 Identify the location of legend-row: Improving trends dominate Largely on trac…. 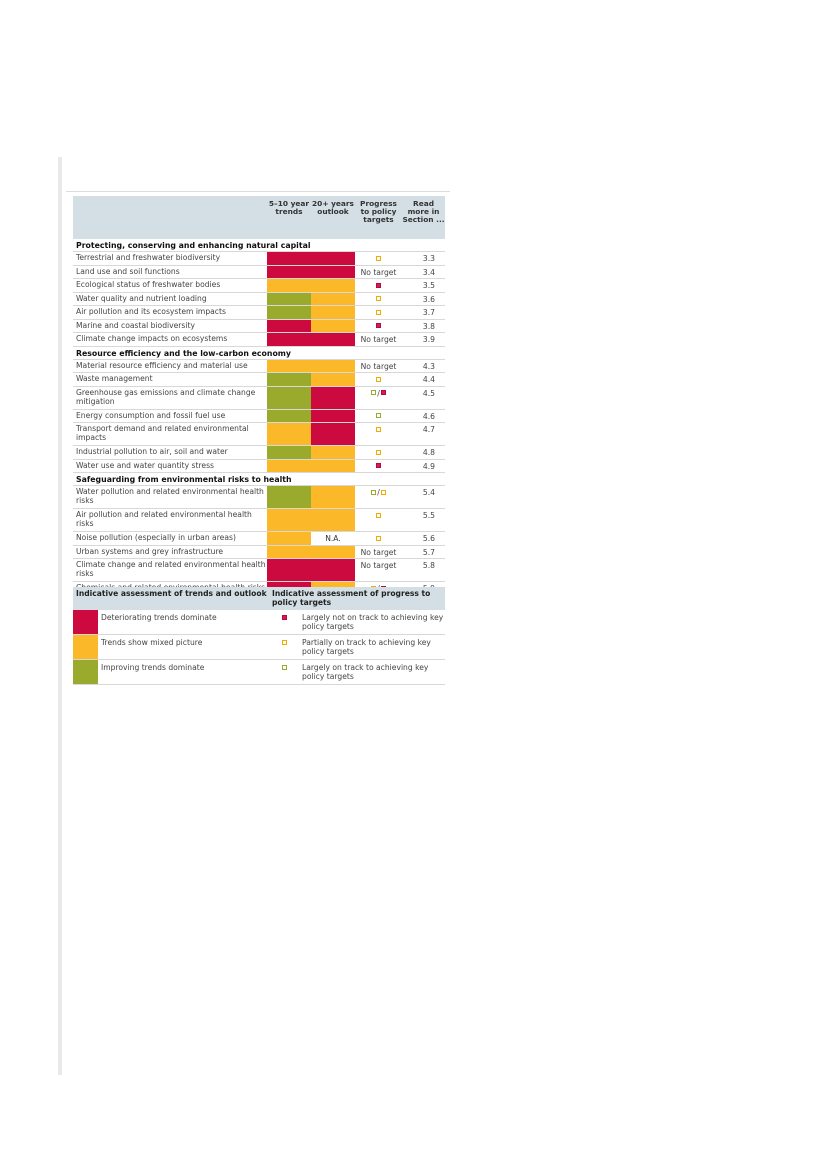
(259, 672).